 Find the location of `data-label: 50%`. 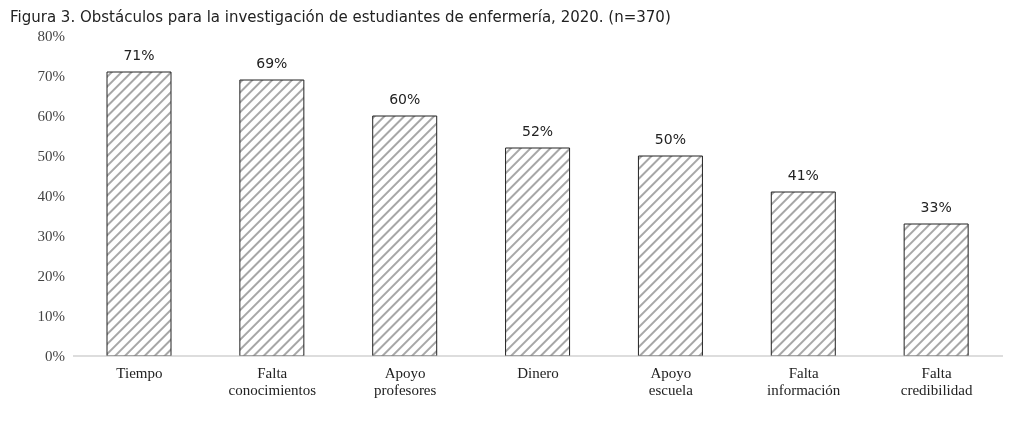

data-label: 50% is located at coordinates (670, 139).